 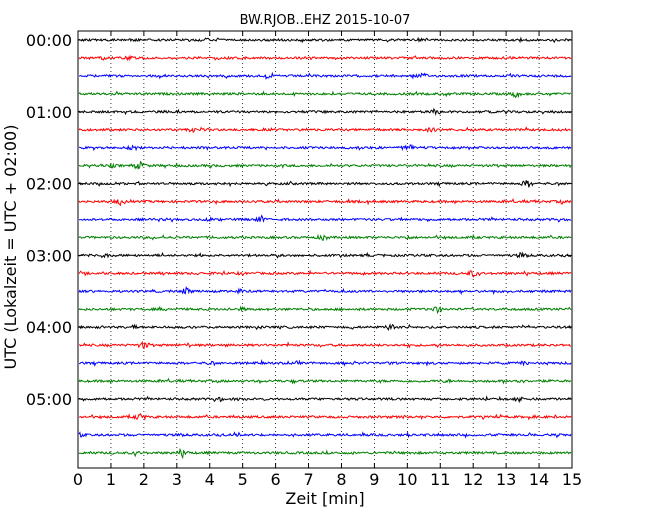 I want to click on y-tick-label: 03:00, so click(x=49, y=255).